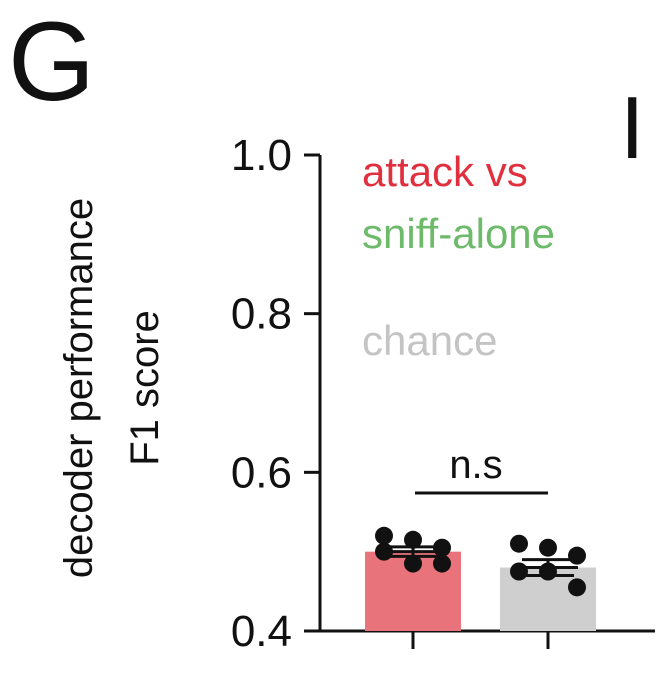 The image size is (672, 694). I want to click on y-axis-title-line-1: decoder performance, so click(79, 388).